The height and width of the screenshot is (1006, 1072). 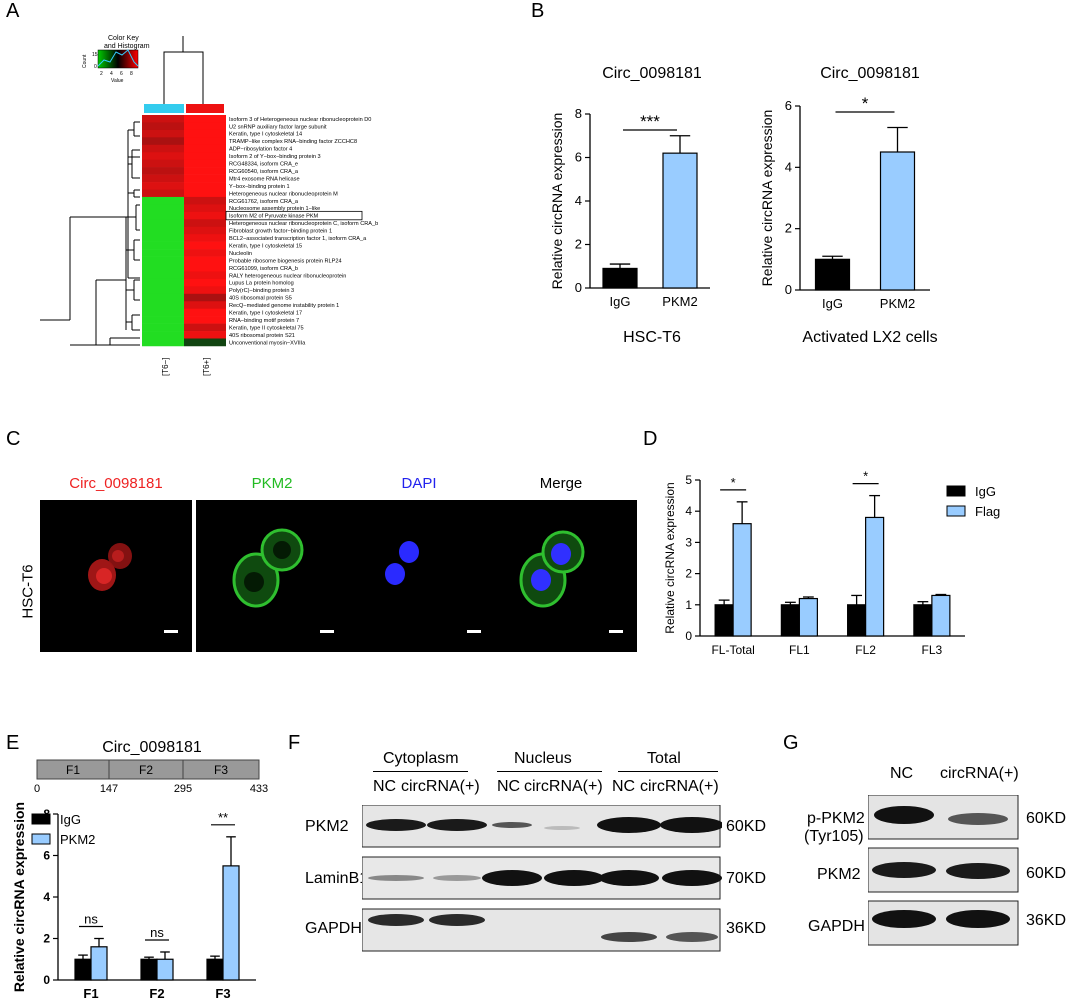 I want to click on column-color-t6-plus, so click(x=205, y=108).